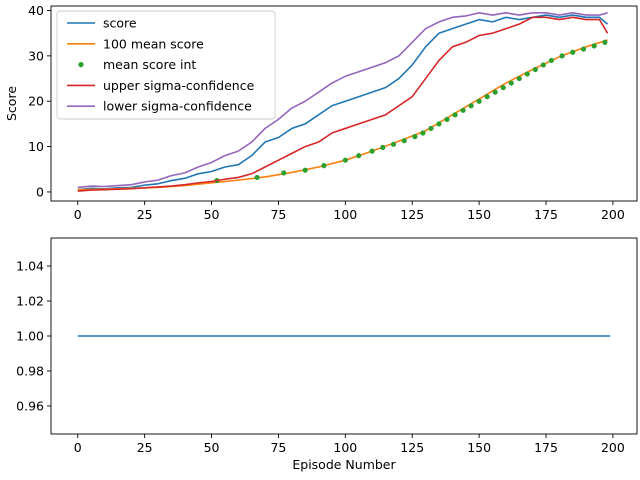 This screenshot has width=640, height=480. What do you see at coordinates (36, 10) in the screenshot?
I see `y-tick-label: 40` at bounding box center [36, 10].